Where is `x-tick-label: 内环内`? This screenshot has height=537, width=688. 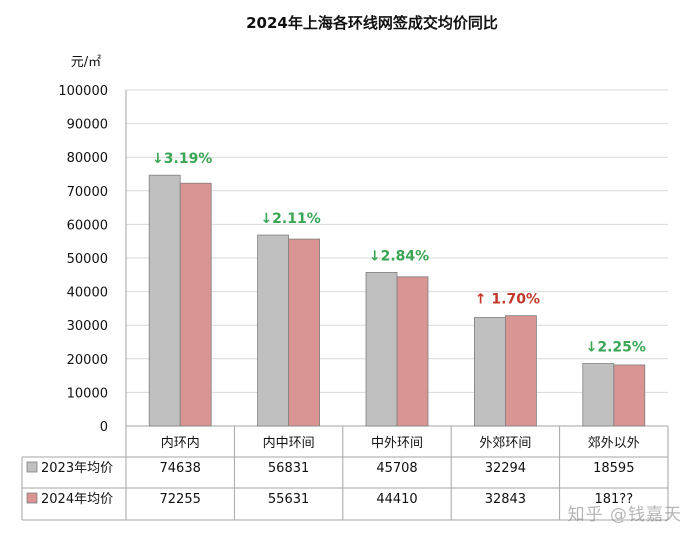 x-tick-label: 内环内 is located at coordinates (180, 443).